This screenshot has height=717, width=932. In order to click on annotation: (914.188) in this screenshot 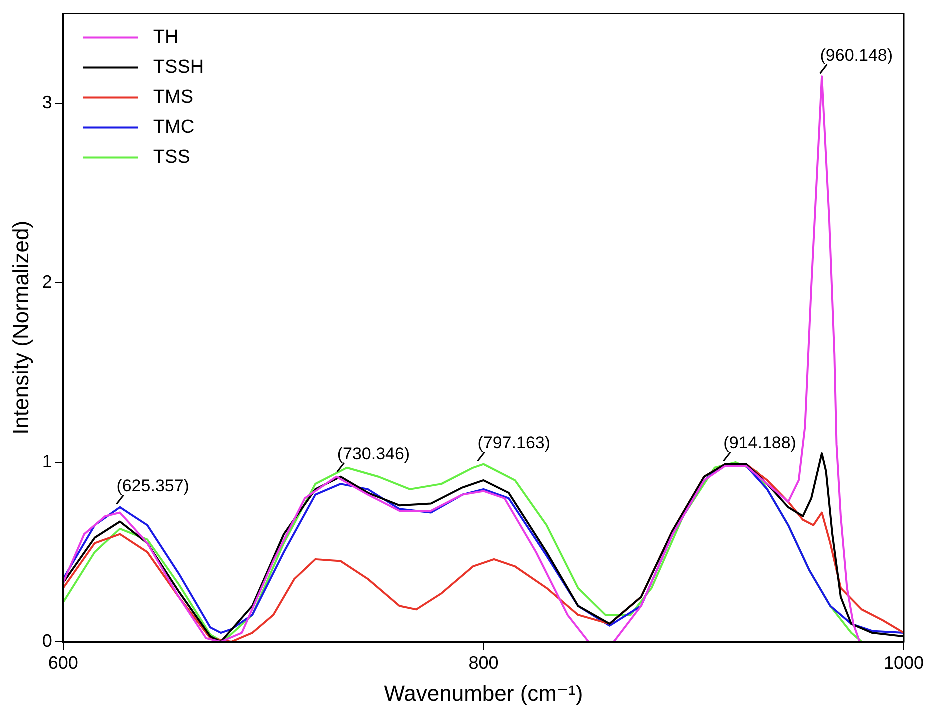, I will do `click(760, 442)`.